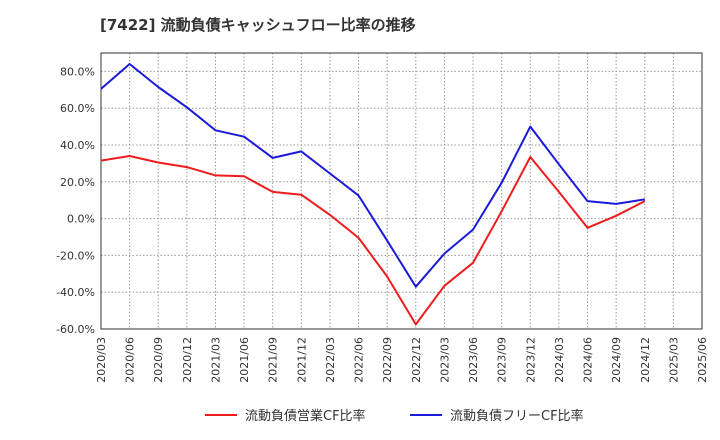  What do you see at coordinates (258, 25) in the screenshot?
I see `chart-title: [7422] 流動負債キャッシュフロー比率の推移` at bounding box center [258, 25].